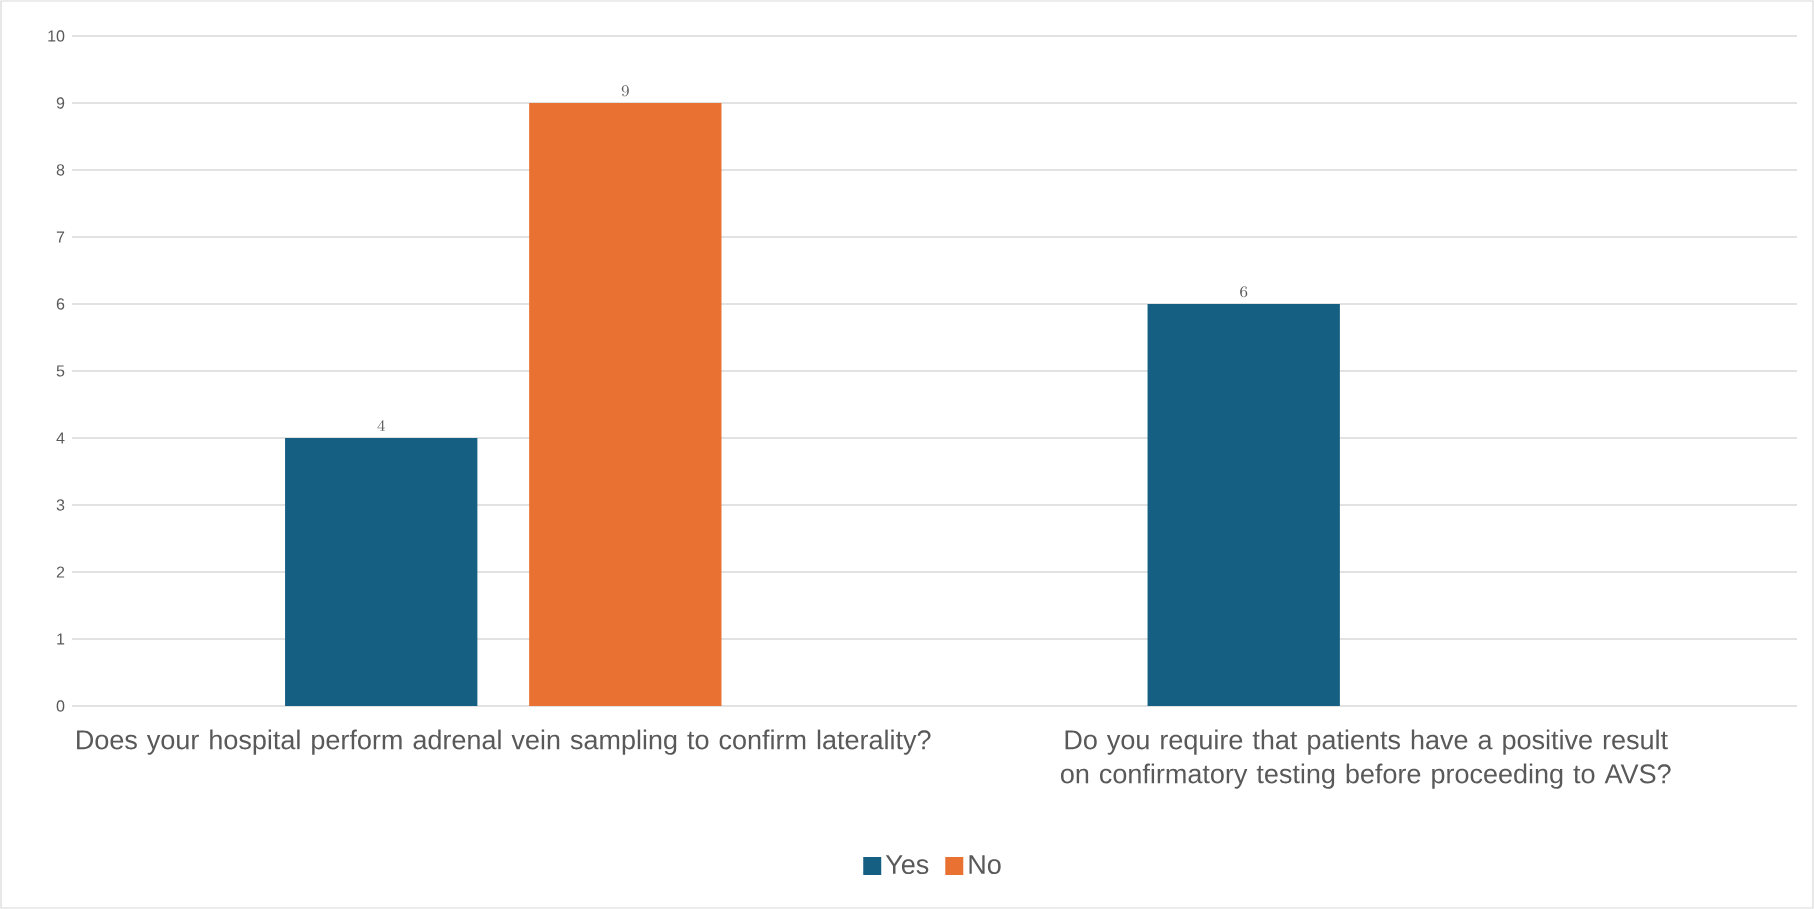 Image resolution: width=1814 pixels, height=909 pixels. Describe the element at coordinates (625, 91) in the screenshot. I see `data-label: 9` at that location.